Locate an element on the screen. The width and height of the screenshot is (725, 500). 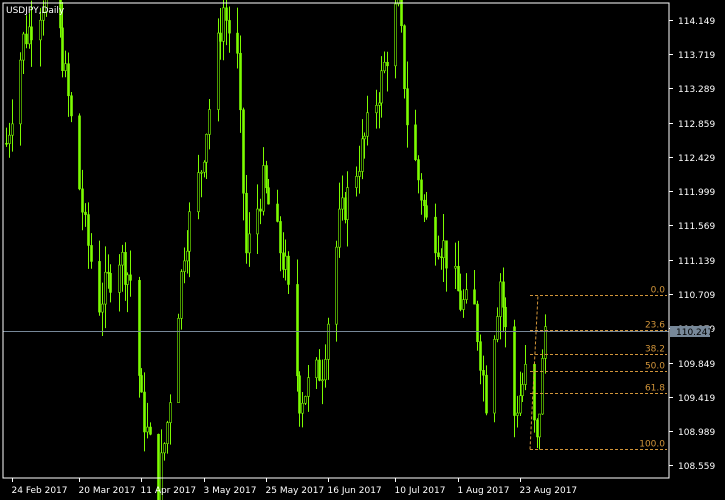
current-price-box: 110.247 is located at coordinates (691, 332).